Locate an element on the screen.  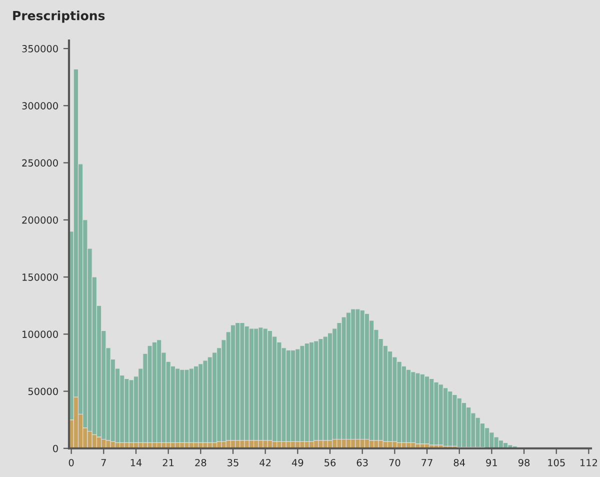
x-tick-label: 0 is located at coordinates (71, 462).